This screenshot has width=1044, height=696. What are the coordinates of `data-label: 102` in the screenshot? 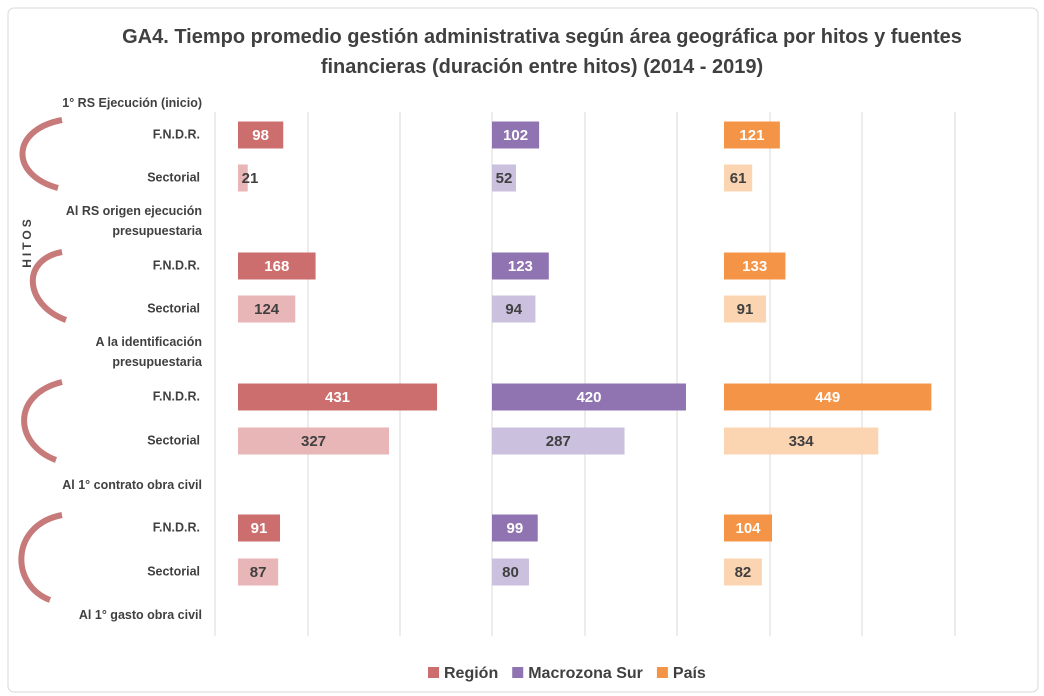 It's located at (515, 135).